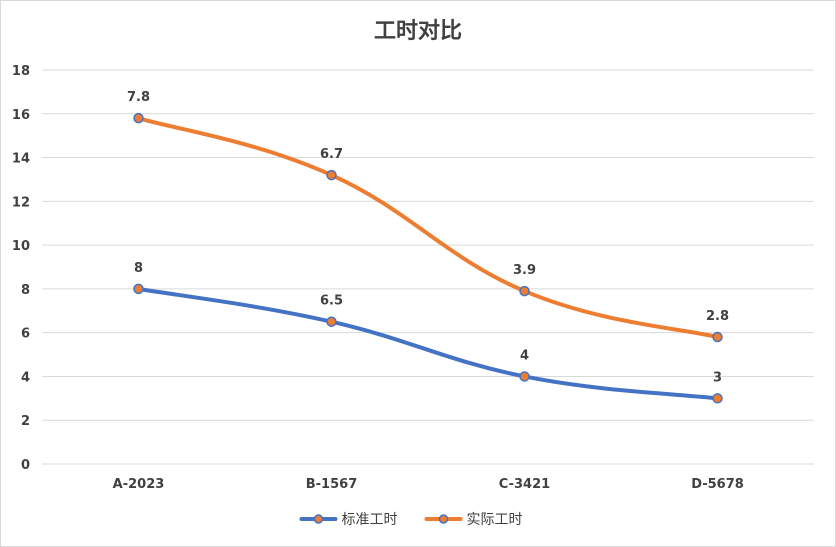 The width and height of the screenshot is (836, 547). Describe the element at coordinates (21, 159) in the screenshot. I see `y-tick-label: 14` at that location.